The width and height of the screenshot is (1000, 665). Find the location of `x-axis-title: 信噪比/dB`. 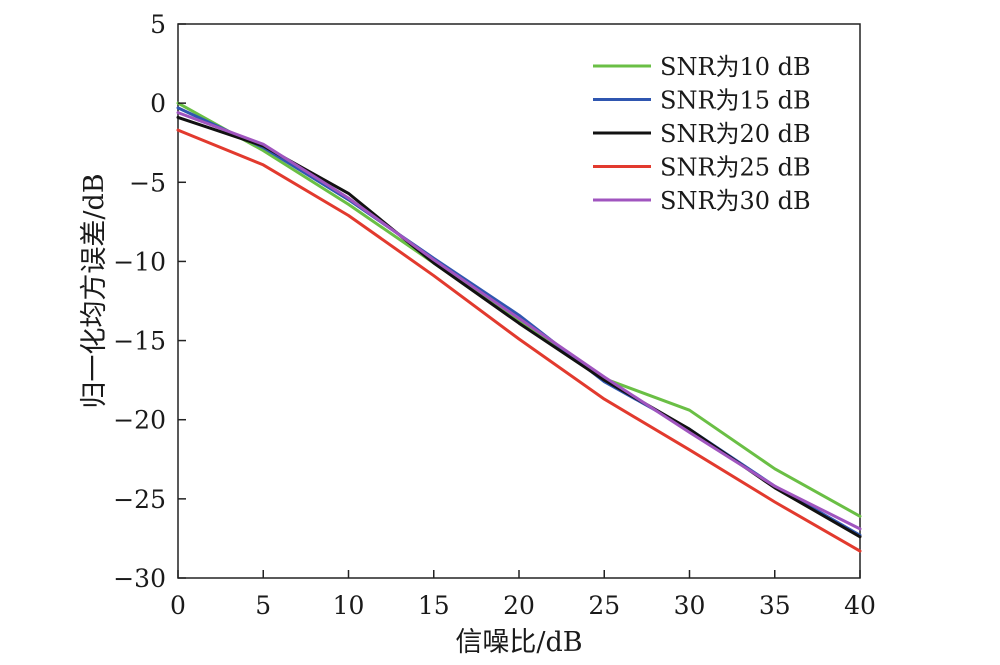

x-axis-title: 信噪比/dB is located at coordinates (518, 642).